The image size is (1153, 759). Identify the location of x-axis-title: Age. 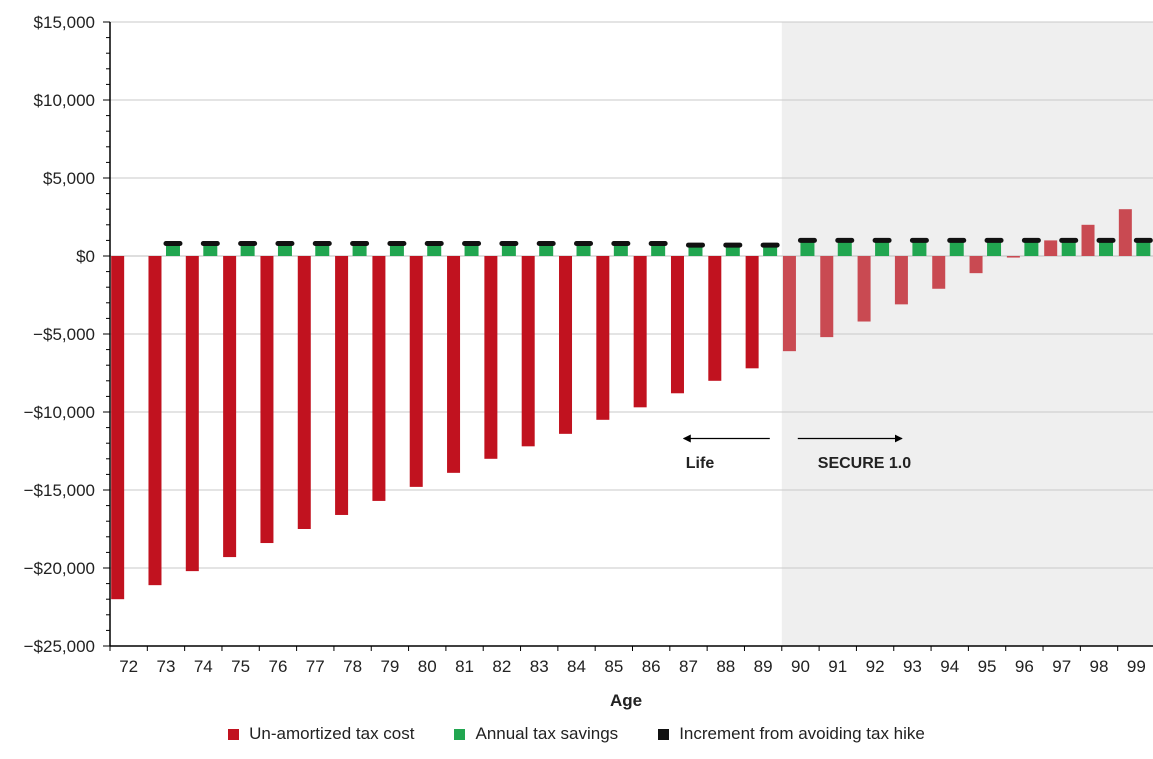
(626, 700).